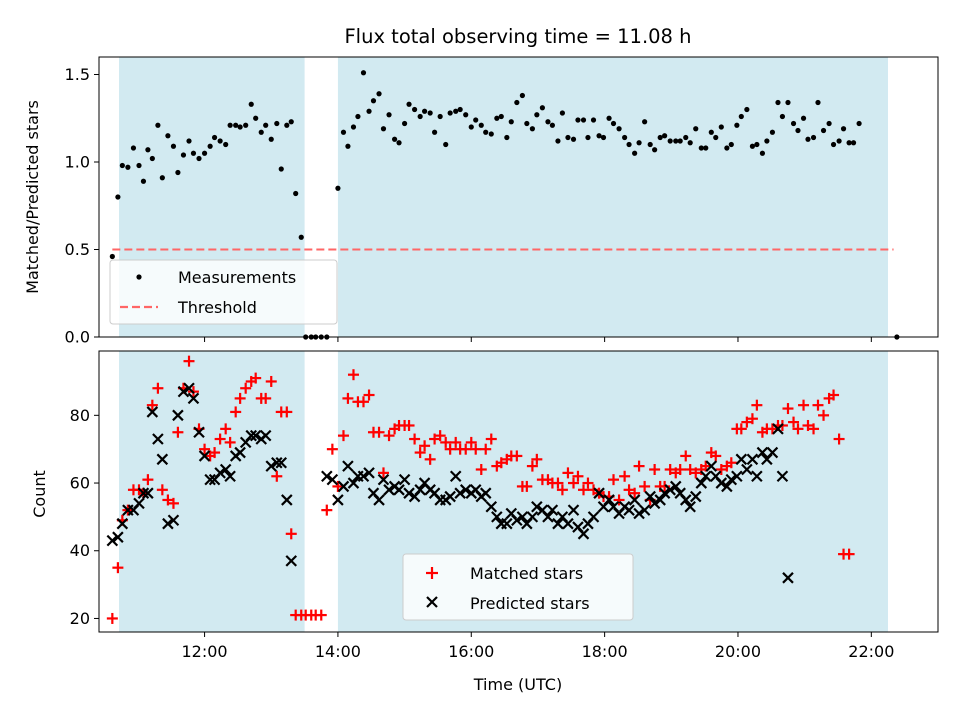 Image resolution: width=960 pixels, height=720 pixels. What do you see at coordinates (77, 162) in the screenshot?
I see `y-tick-label: 1.0` at bounding box center [77, 162].